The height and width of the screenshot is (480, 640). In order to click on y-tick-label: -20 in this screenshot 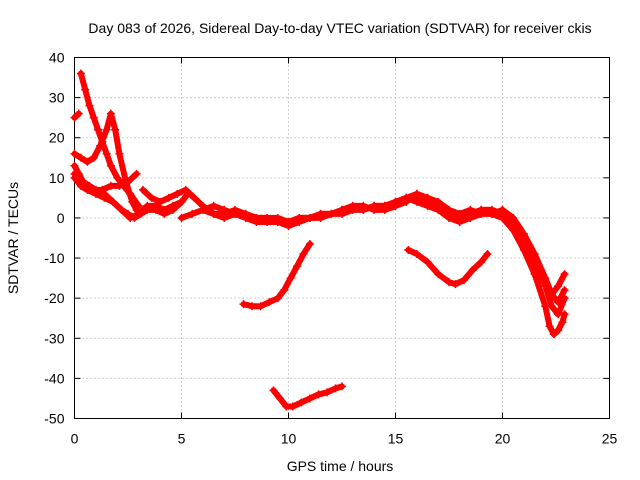, I will do `click(54, 298)`.